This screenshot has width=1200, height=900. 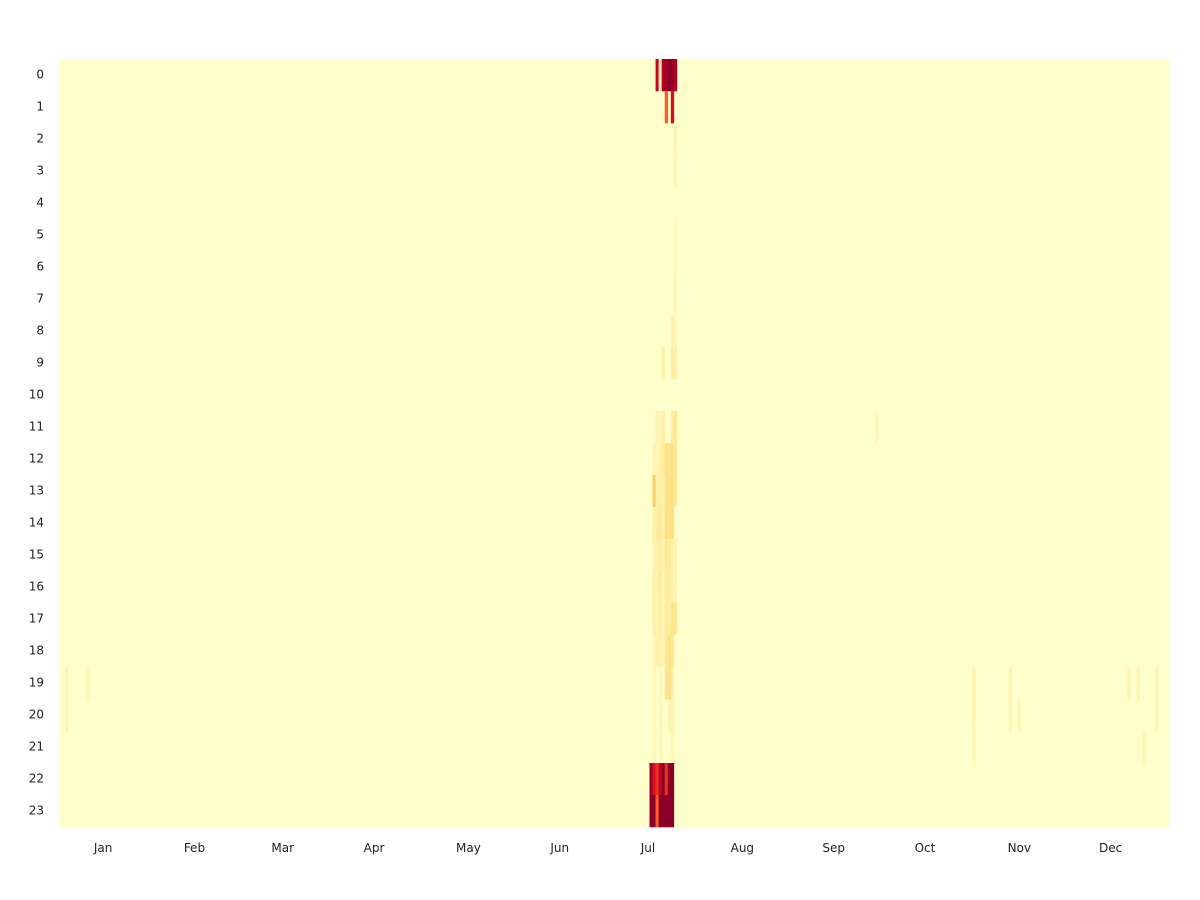 What do you see at coordinates (36, 651) in the screenshot?
I see `y-tick-label: 18` at bounding box center [36, 651].